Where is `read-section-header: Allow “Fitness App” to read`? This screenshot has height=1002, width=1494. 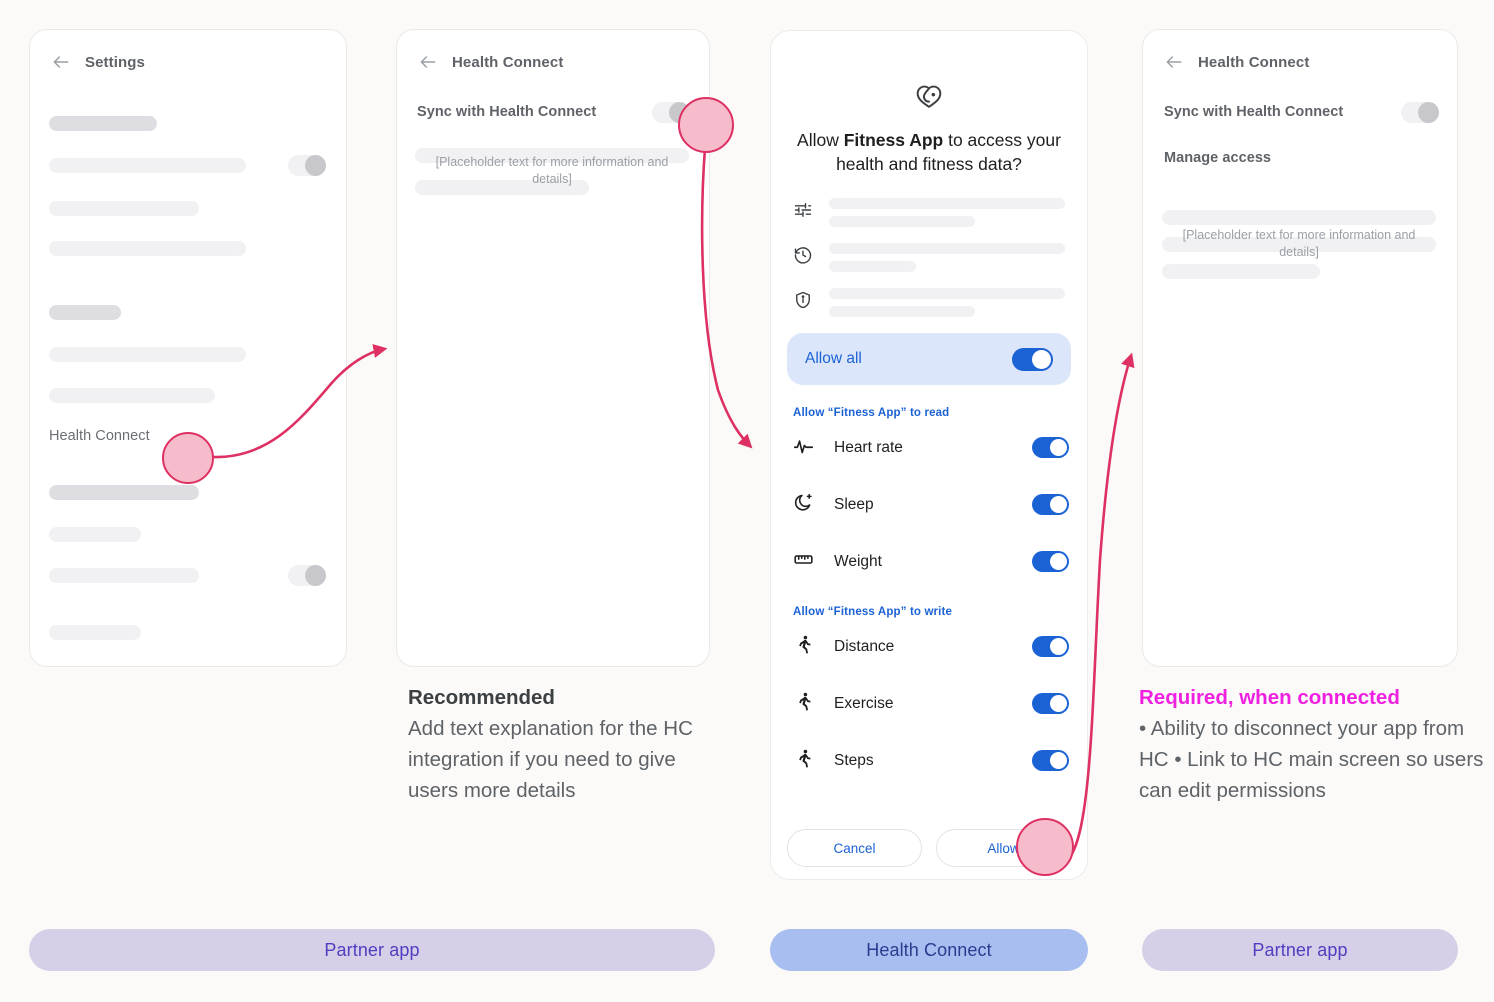 read-section-header: Allow “Fitness App” to read is located at coordinates (871, 413).